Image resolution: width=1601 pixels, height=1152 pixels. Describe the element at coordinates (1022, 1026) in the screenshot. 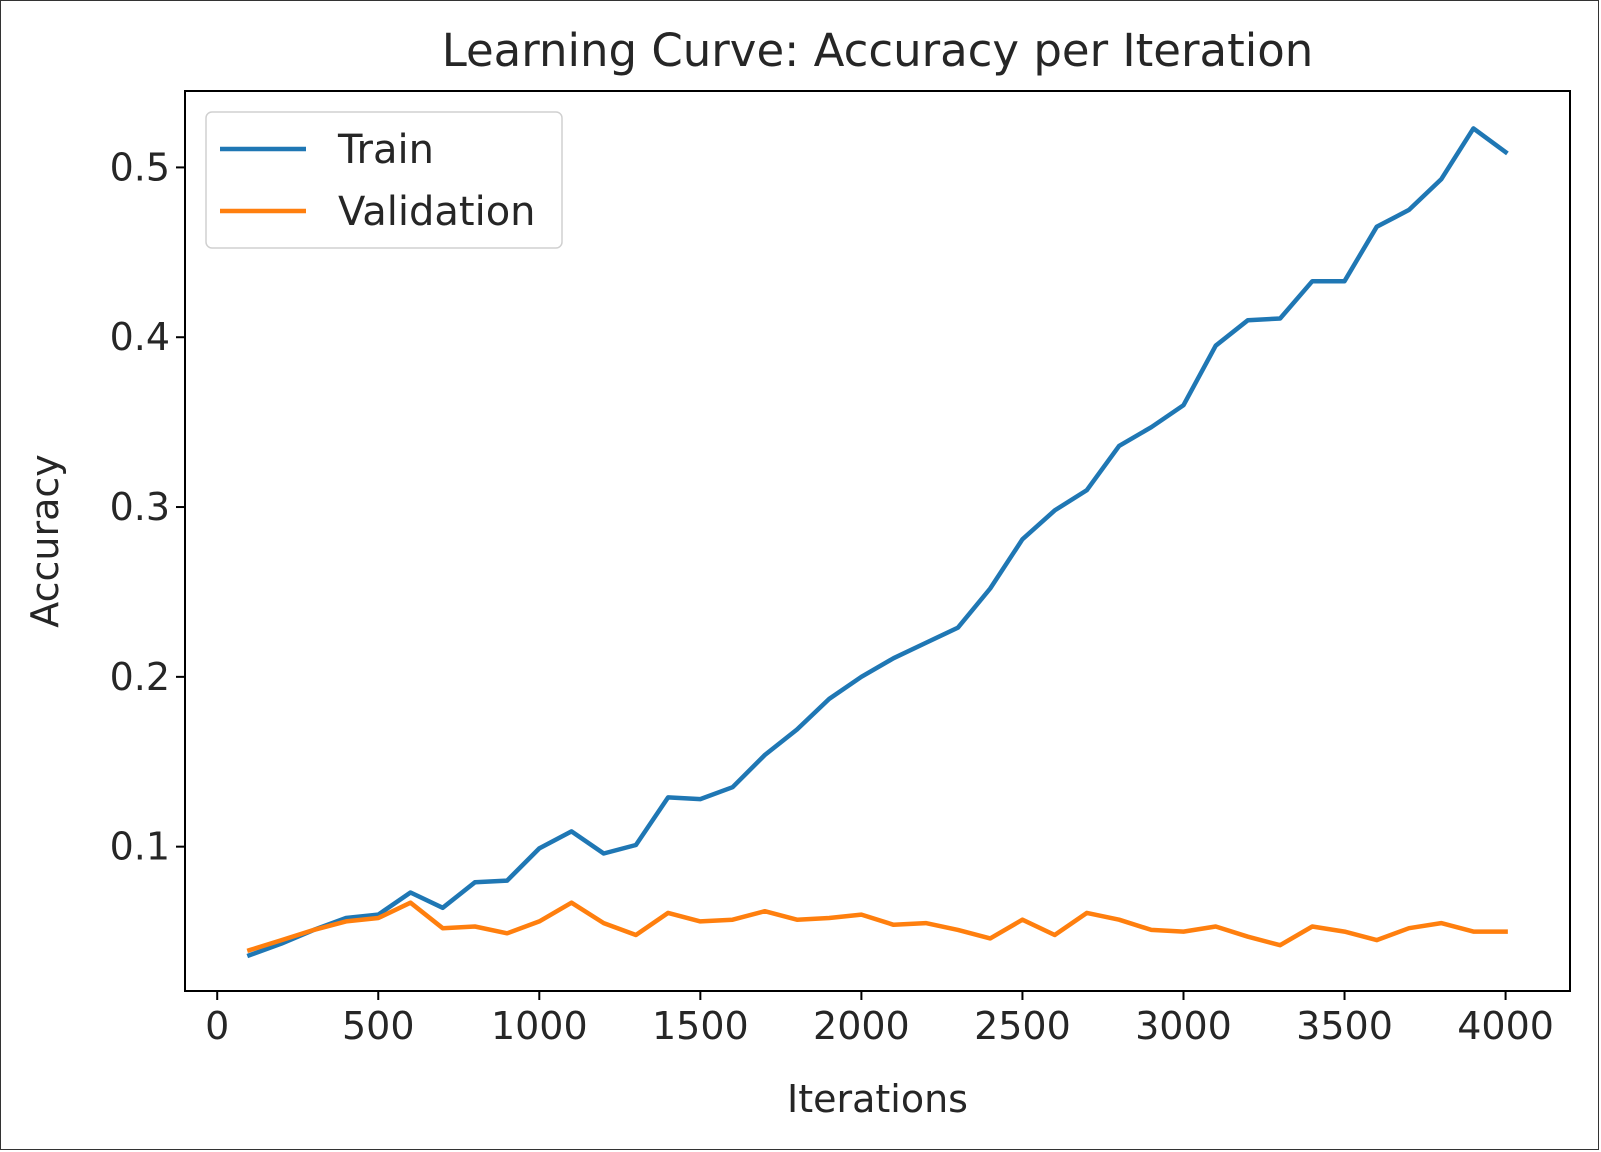

I see `x-tick-label: 2500` at that location.